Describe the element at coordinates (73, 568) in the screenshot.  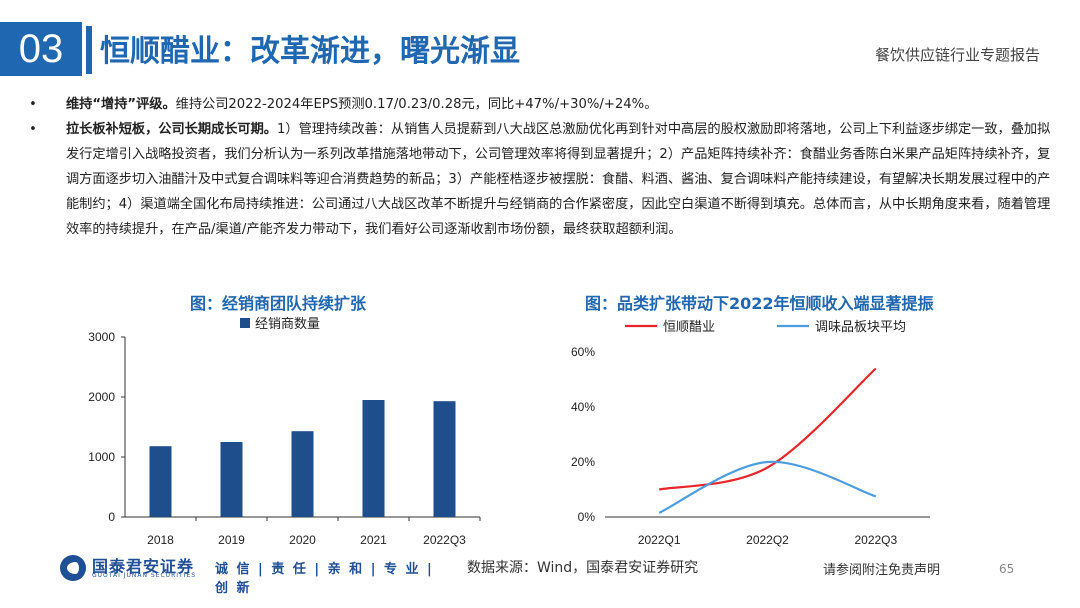
I see `logo-icon` at that location.